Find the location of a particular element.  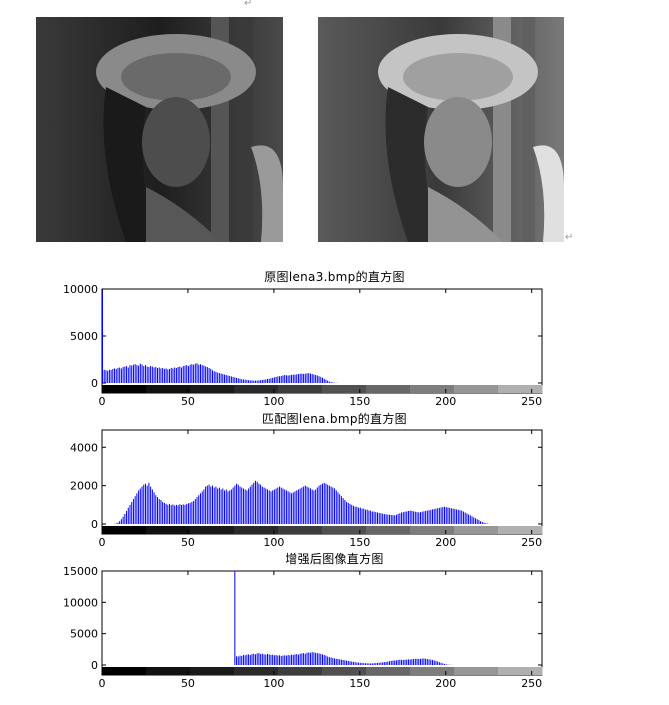

y-tick-label: 2000 is located at coordinates (84, 486).